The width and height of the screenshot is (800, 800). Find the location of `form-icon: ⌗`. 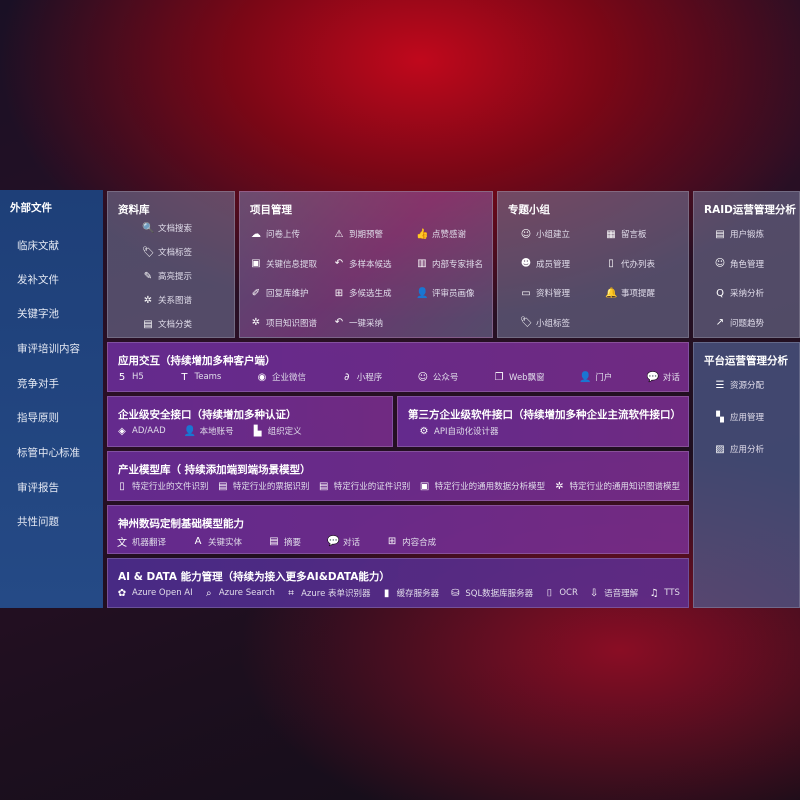

form-icon: ⌗ is located at coordinates (291, 593).